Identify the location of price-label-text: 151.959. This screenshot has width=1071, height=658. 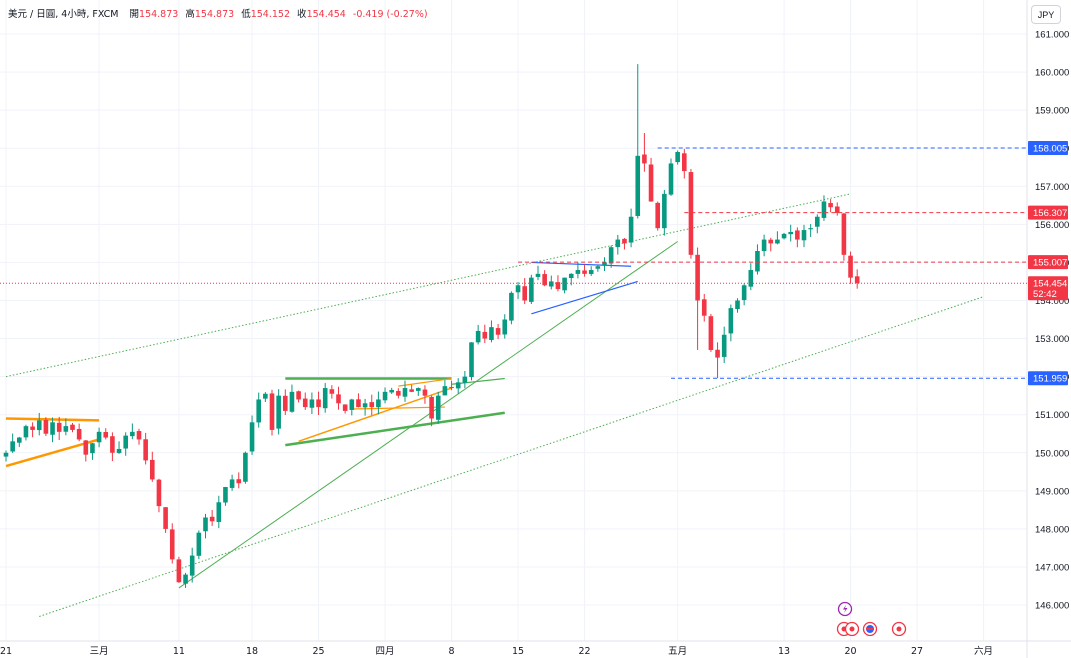
(1050, 379).